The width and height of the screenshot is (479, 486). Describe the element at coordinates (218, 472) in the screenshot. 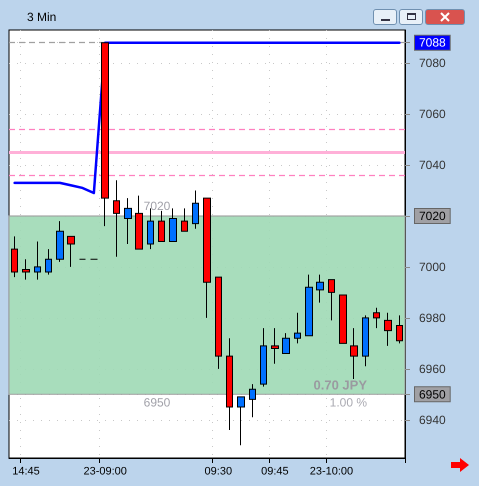

I see `x-tick-label: 09:30` at that location.